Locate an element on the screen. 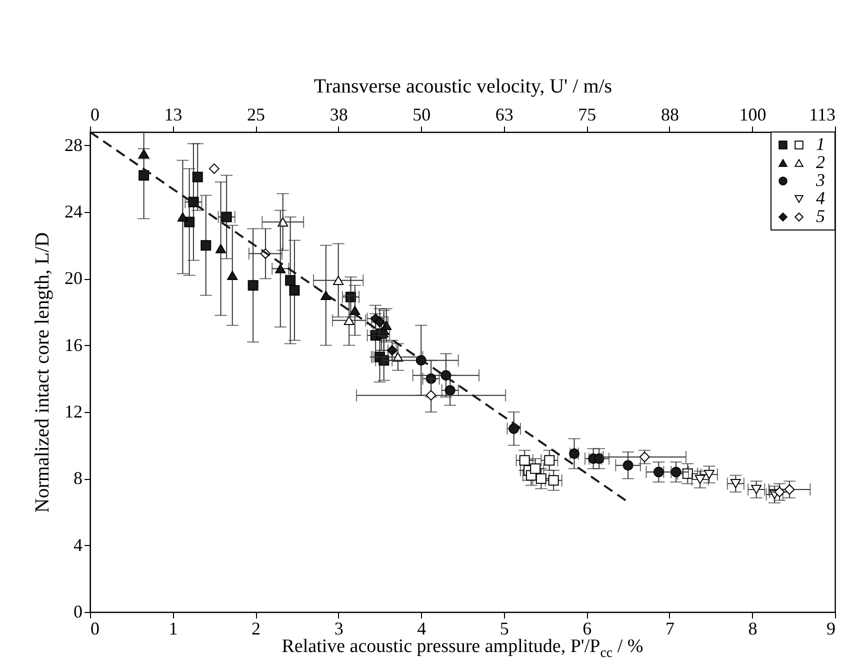  y-tick-label: 8 is located at coordinates (78, 478).